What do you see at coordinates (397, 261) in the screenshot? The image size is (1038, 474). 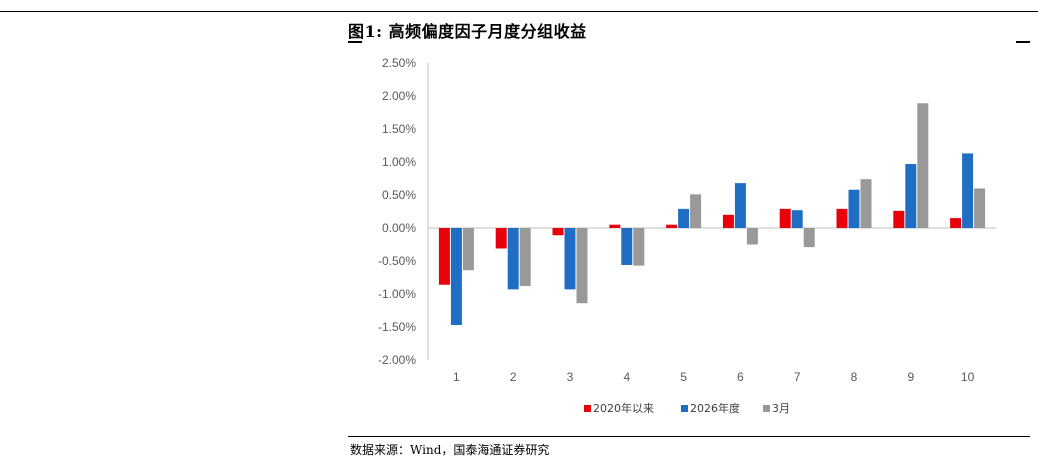 I see `y-tick-label: -0.50%` at bounding box center [397, 261].